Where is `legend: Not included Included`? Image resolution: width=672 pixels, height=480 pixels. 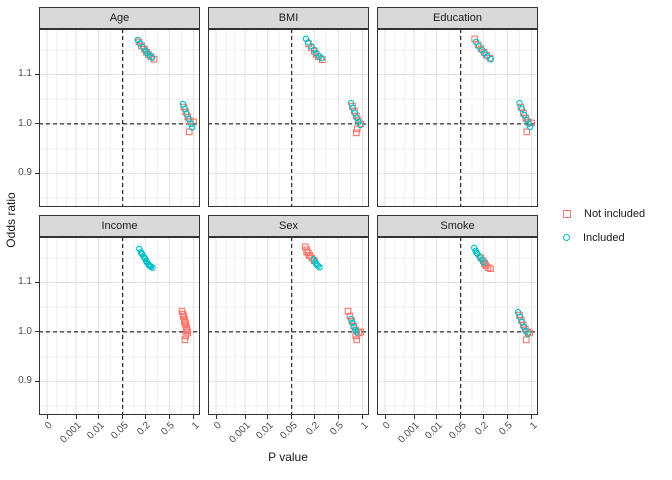 legend: Not included Included is located at coordinates (602, 225).